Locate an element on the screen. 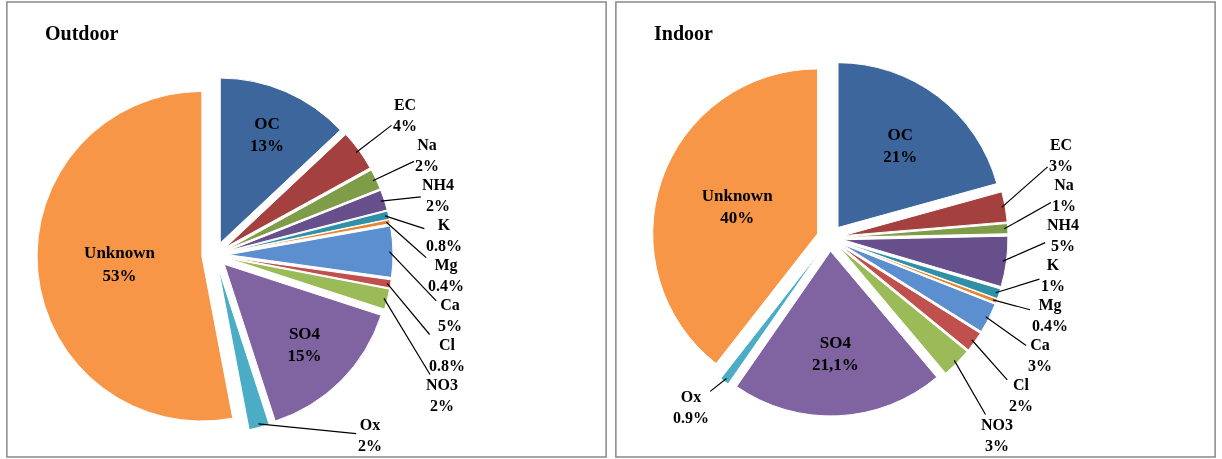 Image resolution: width=1222 pixels, height=459 pixels. data-label: 21,1% is located at coordinates (835, 365).